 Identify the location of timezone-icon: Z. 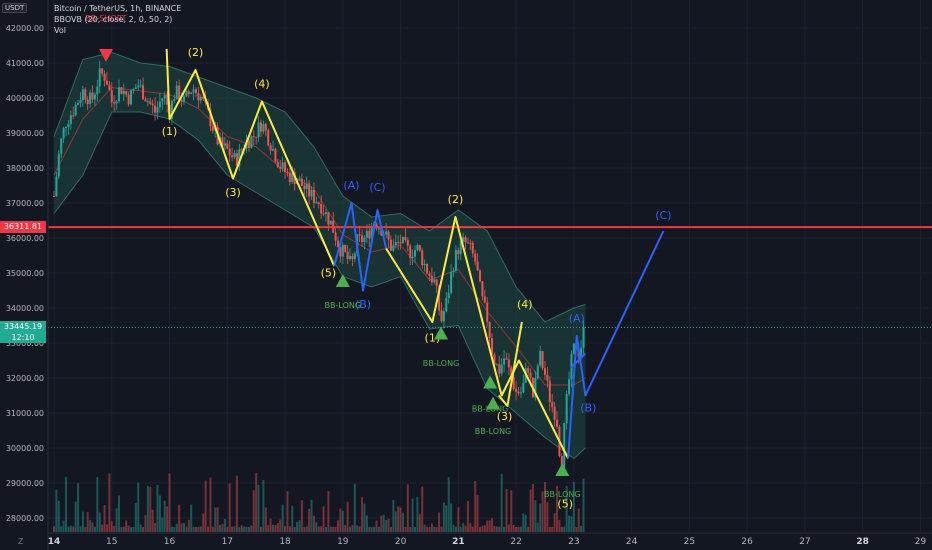
(21, 541).